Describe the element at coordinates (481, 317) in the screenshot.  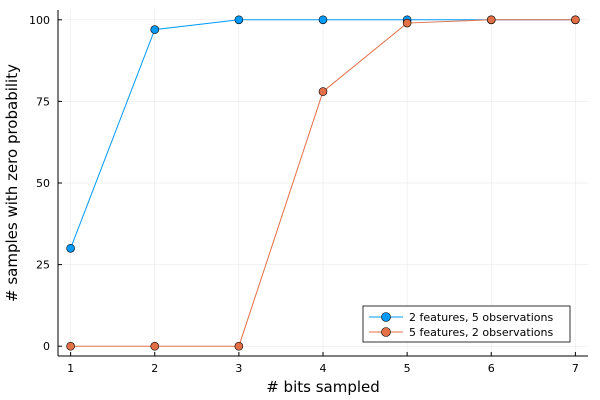
I see `legend-label: 2 features, 5 observations` at that location.